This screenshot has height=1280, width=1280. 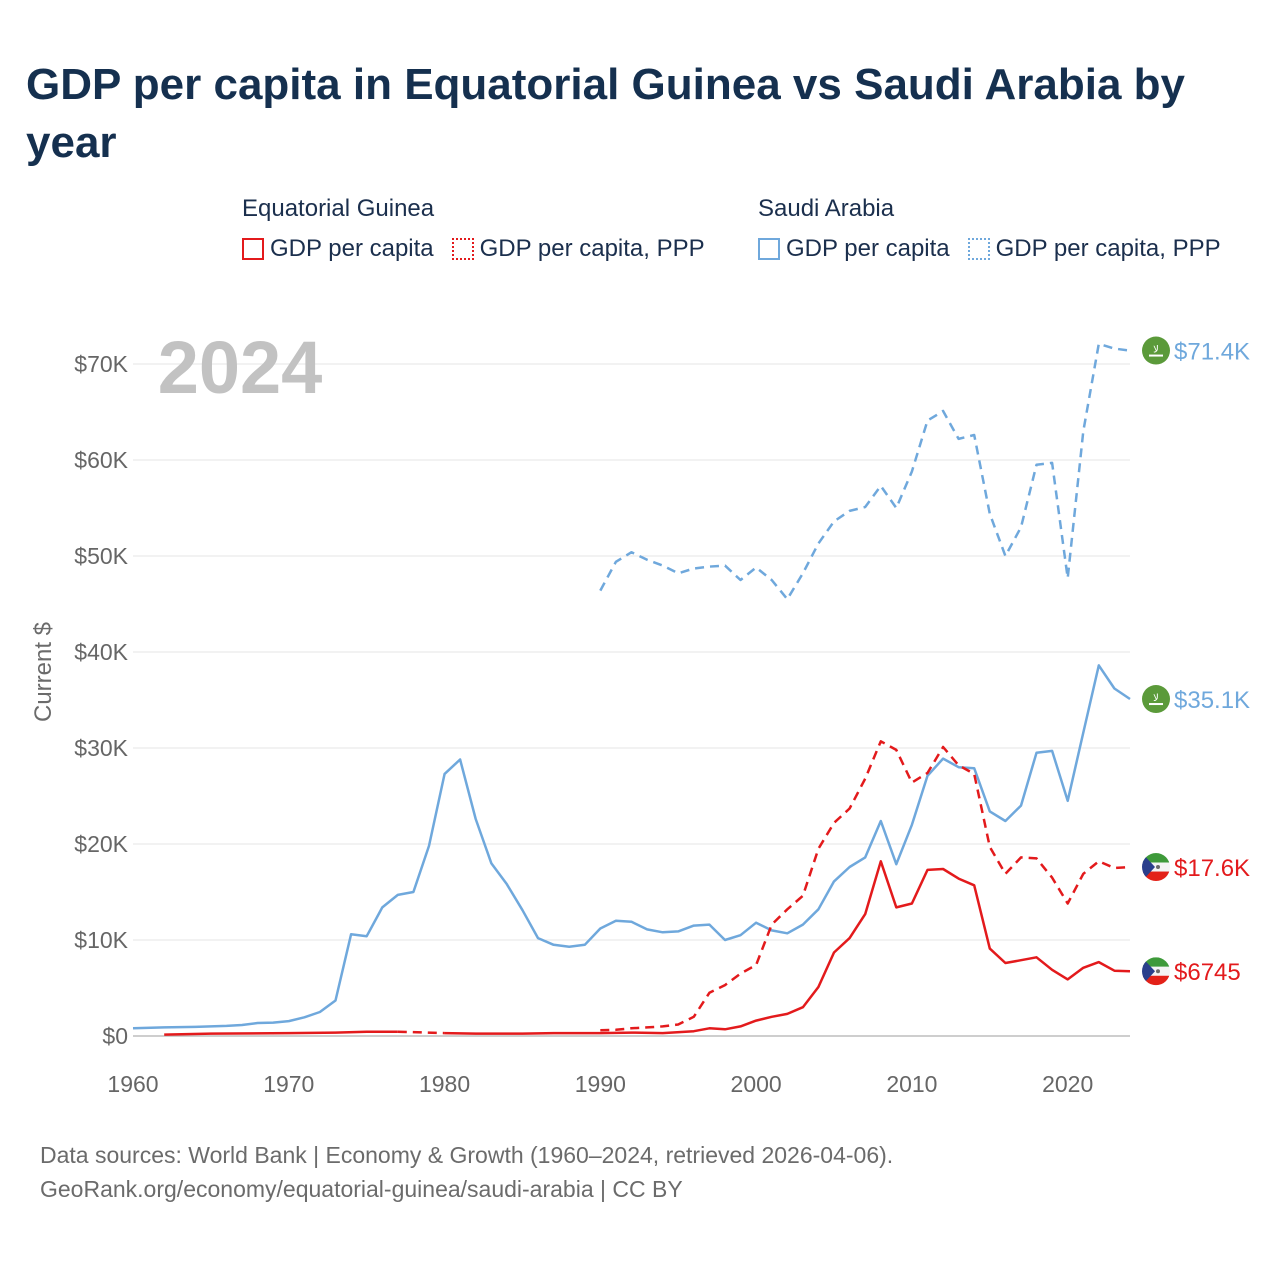 I want to click on legend-item-sa-gdp-ppp: GDP per capita, PPP, so click(x=1094, y=249).